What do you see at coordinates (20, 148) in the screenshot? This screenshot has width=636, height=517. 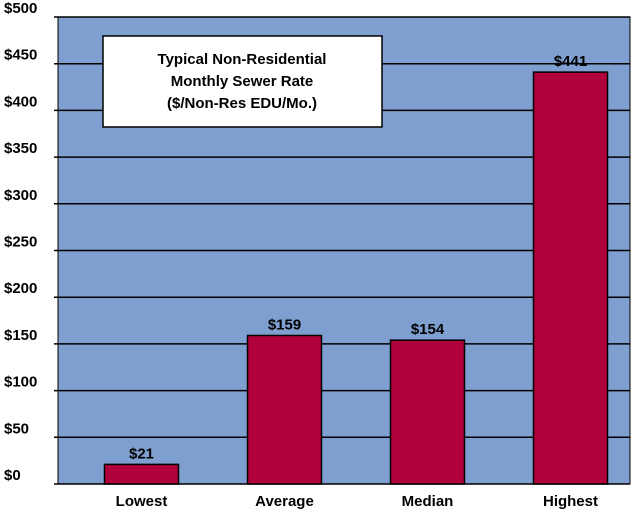 I see `y-tick-label: $350` at bounding box center [20, 148].